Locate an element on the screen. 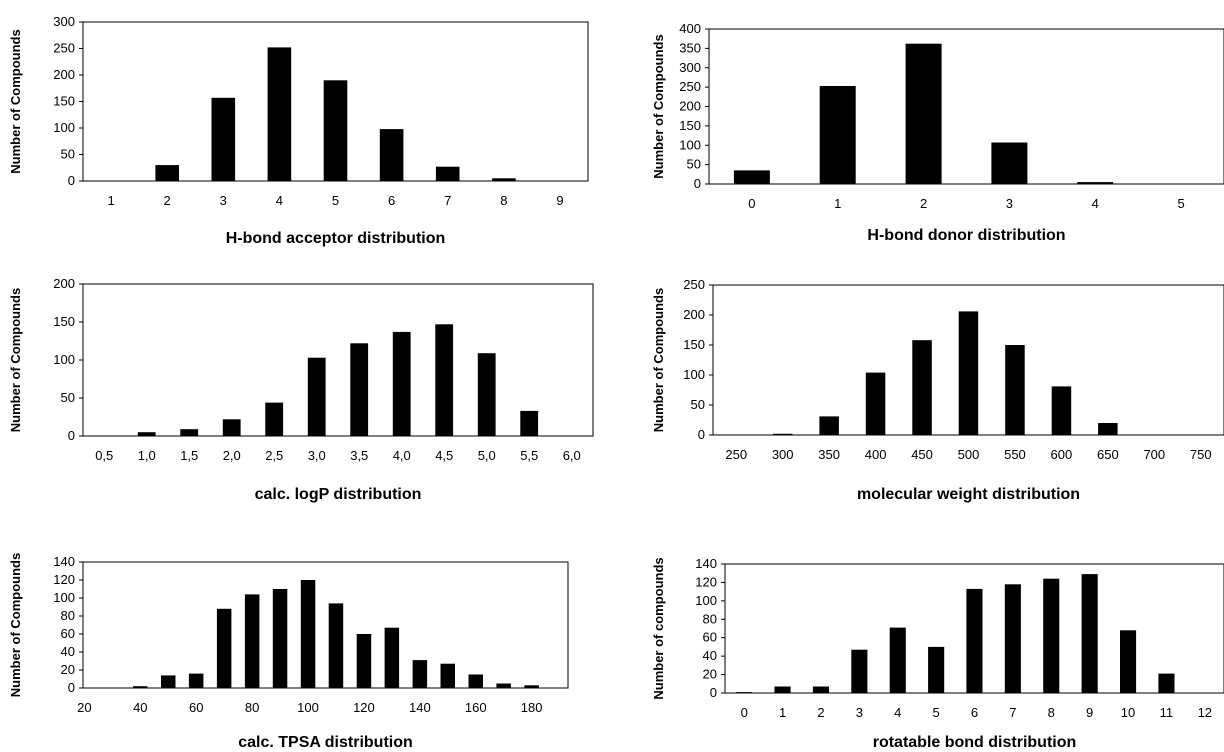 This screenshot has height=752, width=1224. y-tick-label: 350 is located at coordinates (690, 47).